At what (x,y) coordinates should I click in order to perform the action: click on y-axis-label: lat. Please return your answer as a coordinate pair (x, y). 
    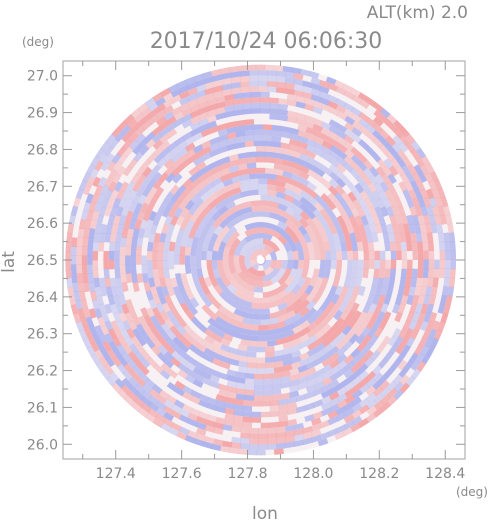
    Looking at the image, I should click on (9, 262).